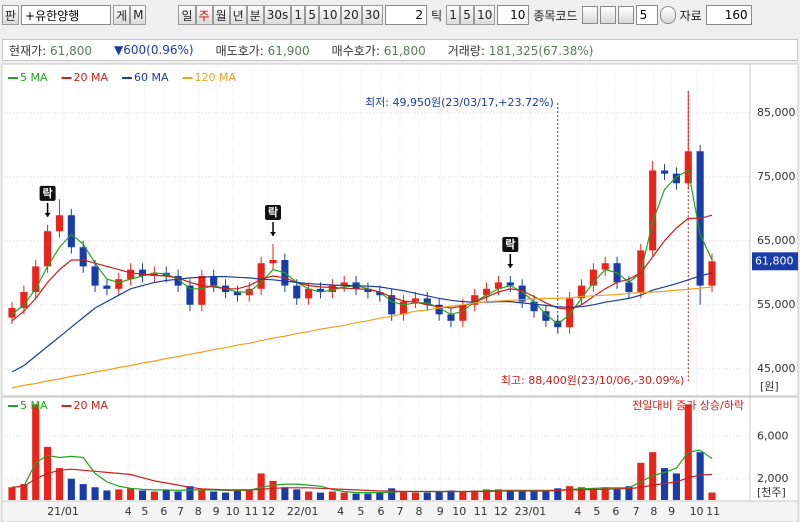 The height and width of the screenshot is (522, 800). What do you see at coordinates (47, 193) in the screenshot?
I see `marker-box` at bounding box center [47, 193].